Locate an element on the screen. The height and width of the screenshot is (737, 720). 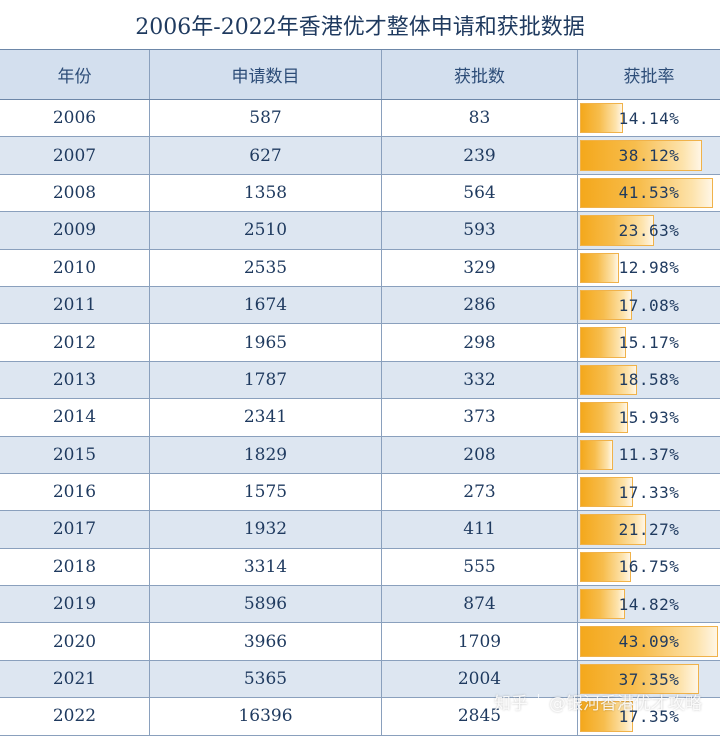
cell-approved: 298 is located at coordinates (480, 342).